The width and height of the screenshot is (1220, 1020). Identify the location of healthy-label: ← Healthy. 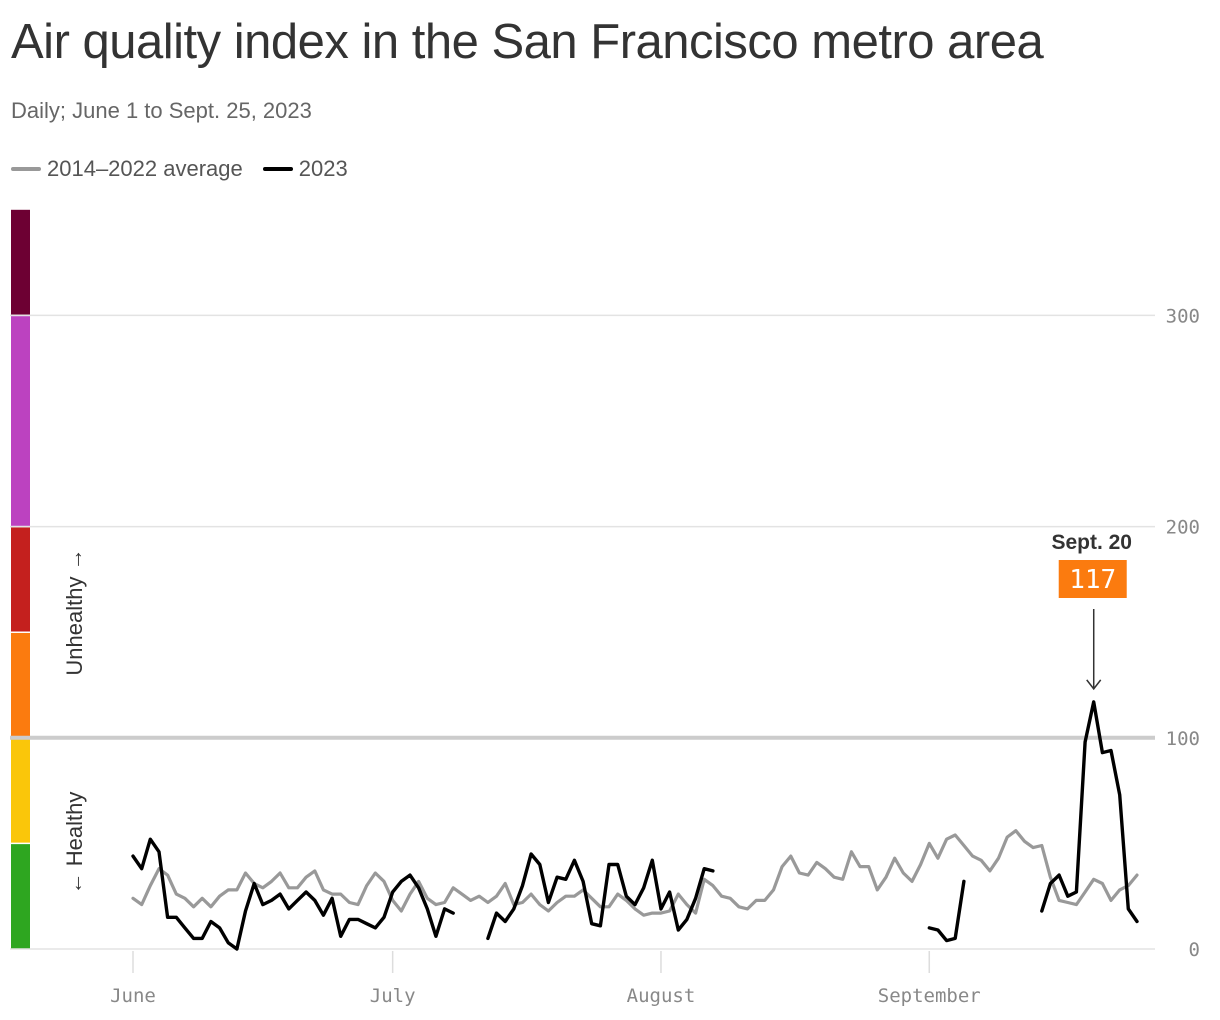
(74, 843).